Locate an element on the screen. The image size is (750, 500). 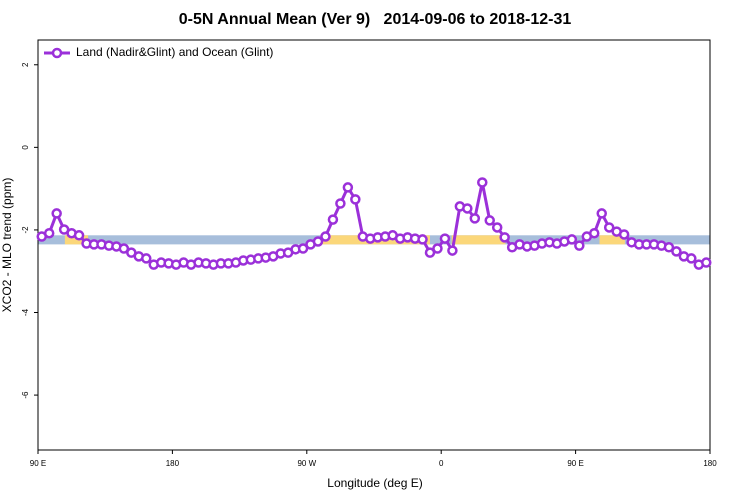
y-tick-label: -6 is located at coordinates (25, 395).